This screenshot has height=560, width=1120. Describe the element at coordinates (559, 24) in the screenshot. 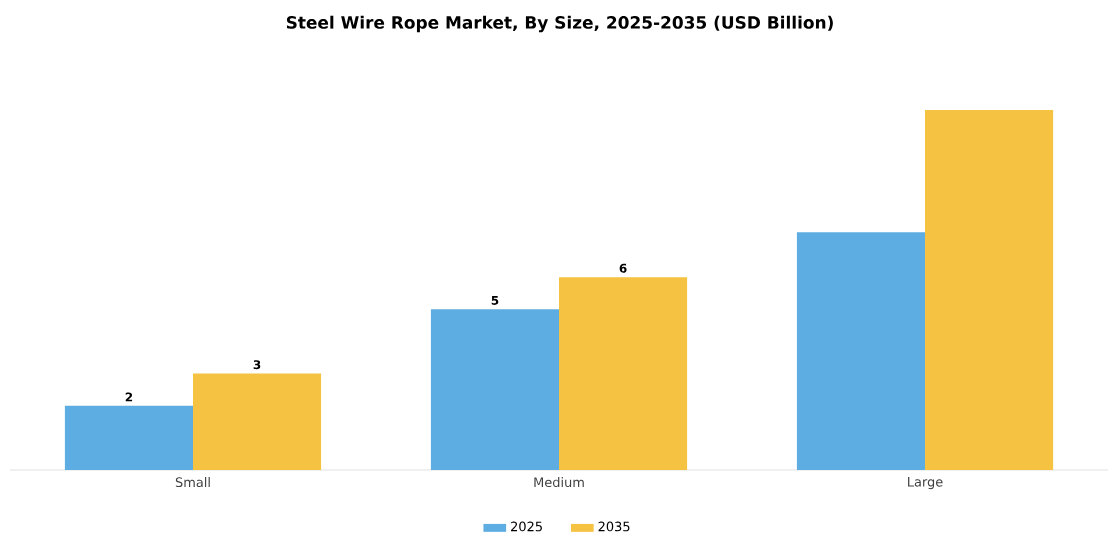

I see `chart-title: Steel Wire Rope Market, By Size, 2025-2035 (USD Billion)` at that location.